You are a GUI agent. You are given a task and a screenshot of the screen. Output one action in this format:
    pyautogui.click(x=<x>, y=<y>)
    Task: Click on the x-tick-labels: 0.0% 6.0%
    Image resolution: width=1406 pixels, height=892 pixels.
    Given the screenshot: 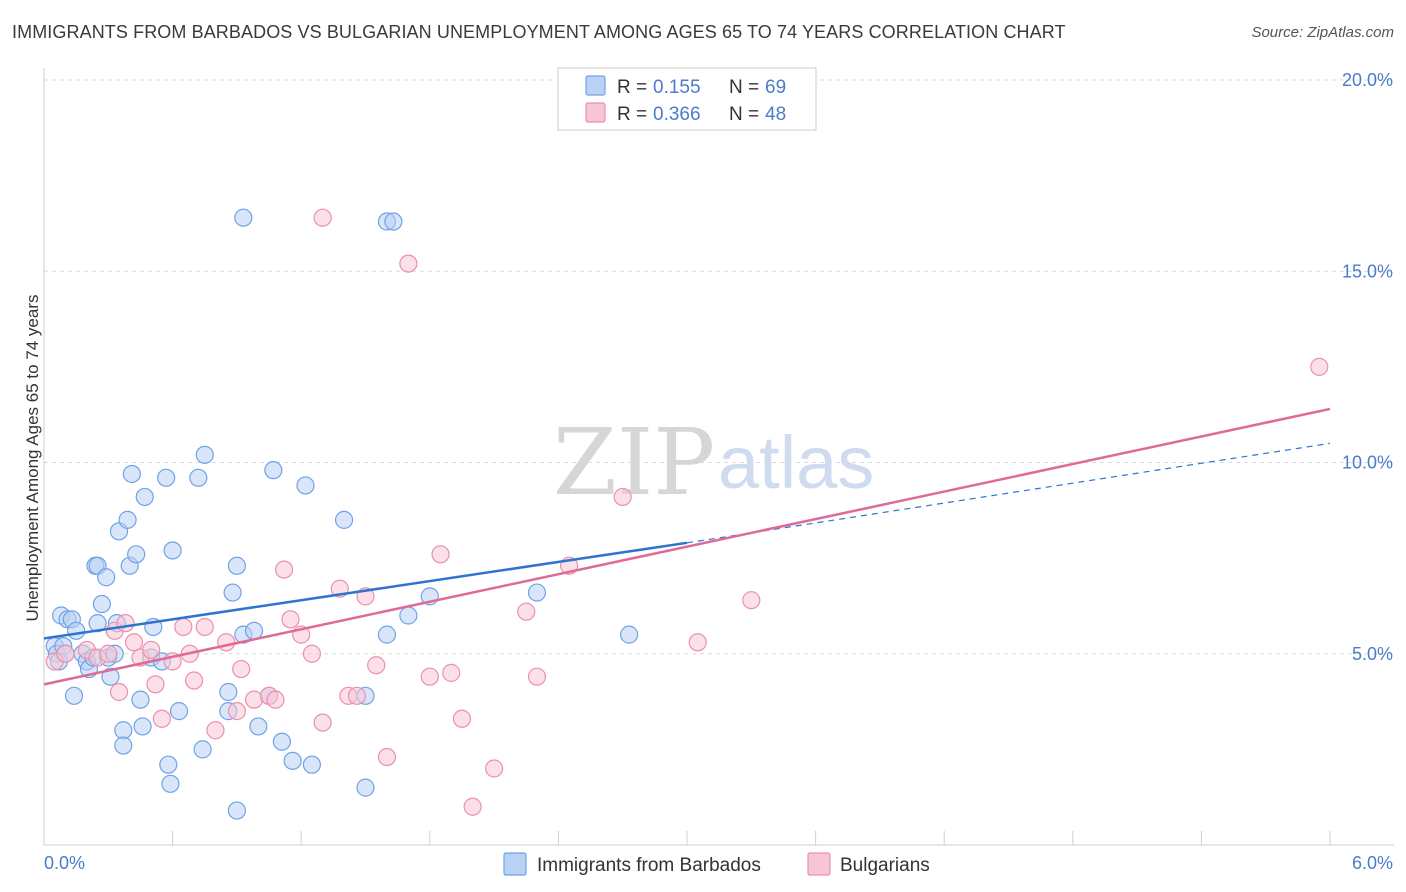 What is the action you would take?
    pyautogui.click(x=718, y=863)
    